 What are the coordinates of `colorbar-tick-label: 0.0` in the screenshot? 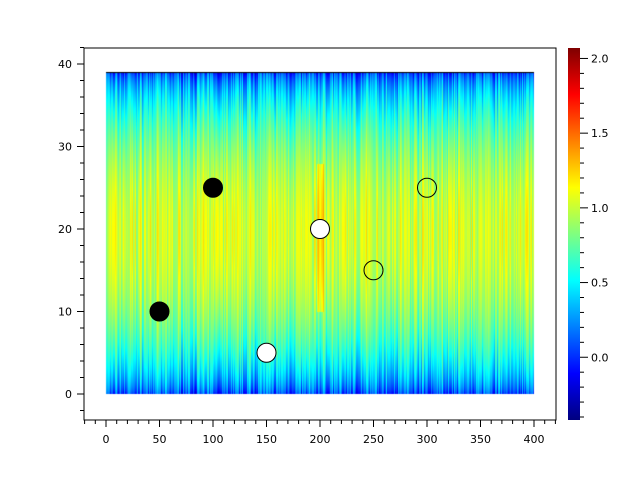 It's located at (600, 357).